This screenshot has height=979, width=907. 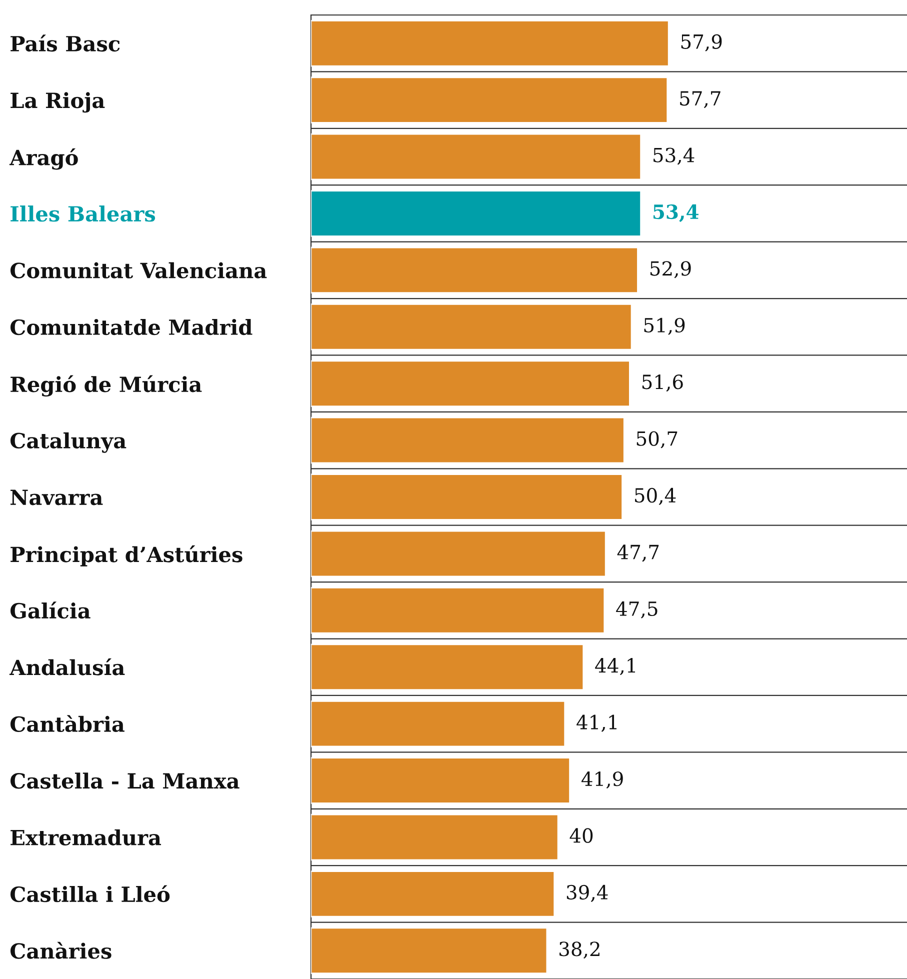 I want to click on data-label: 57,7, so click(x=700, y=99).